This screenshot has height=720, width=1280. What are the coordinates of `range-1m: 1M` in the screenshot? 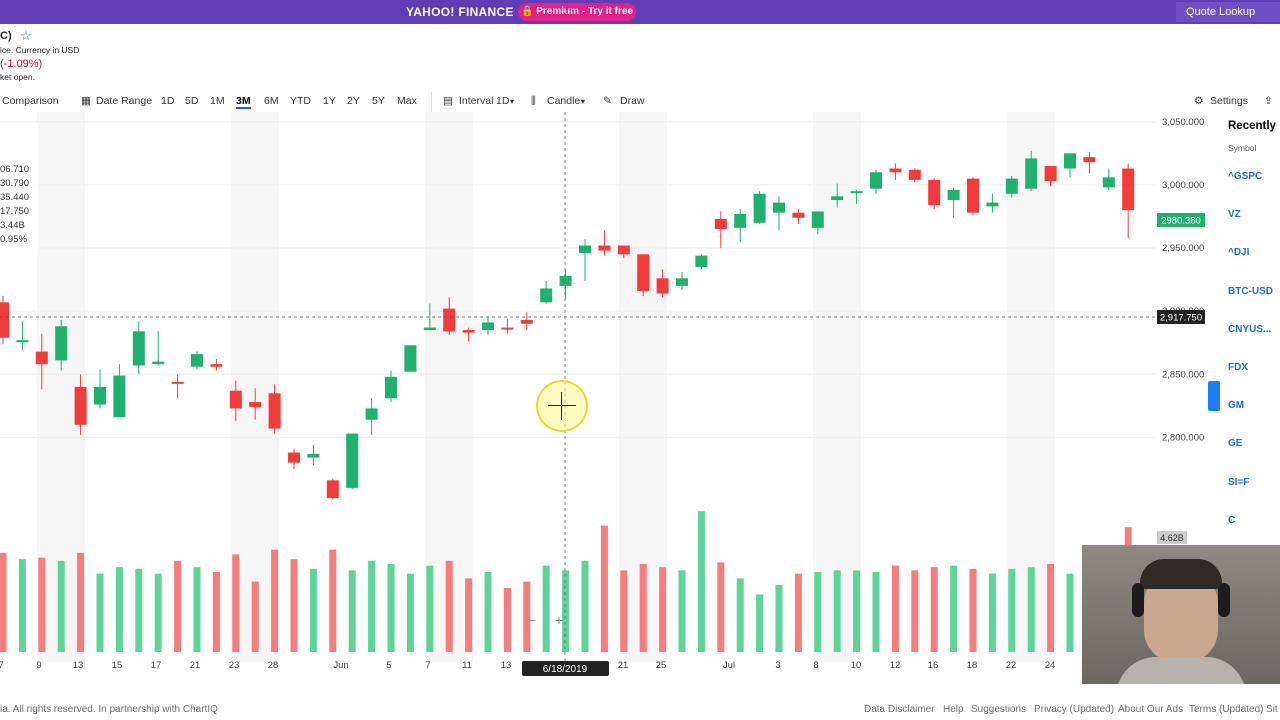 It's located at (217, 101).